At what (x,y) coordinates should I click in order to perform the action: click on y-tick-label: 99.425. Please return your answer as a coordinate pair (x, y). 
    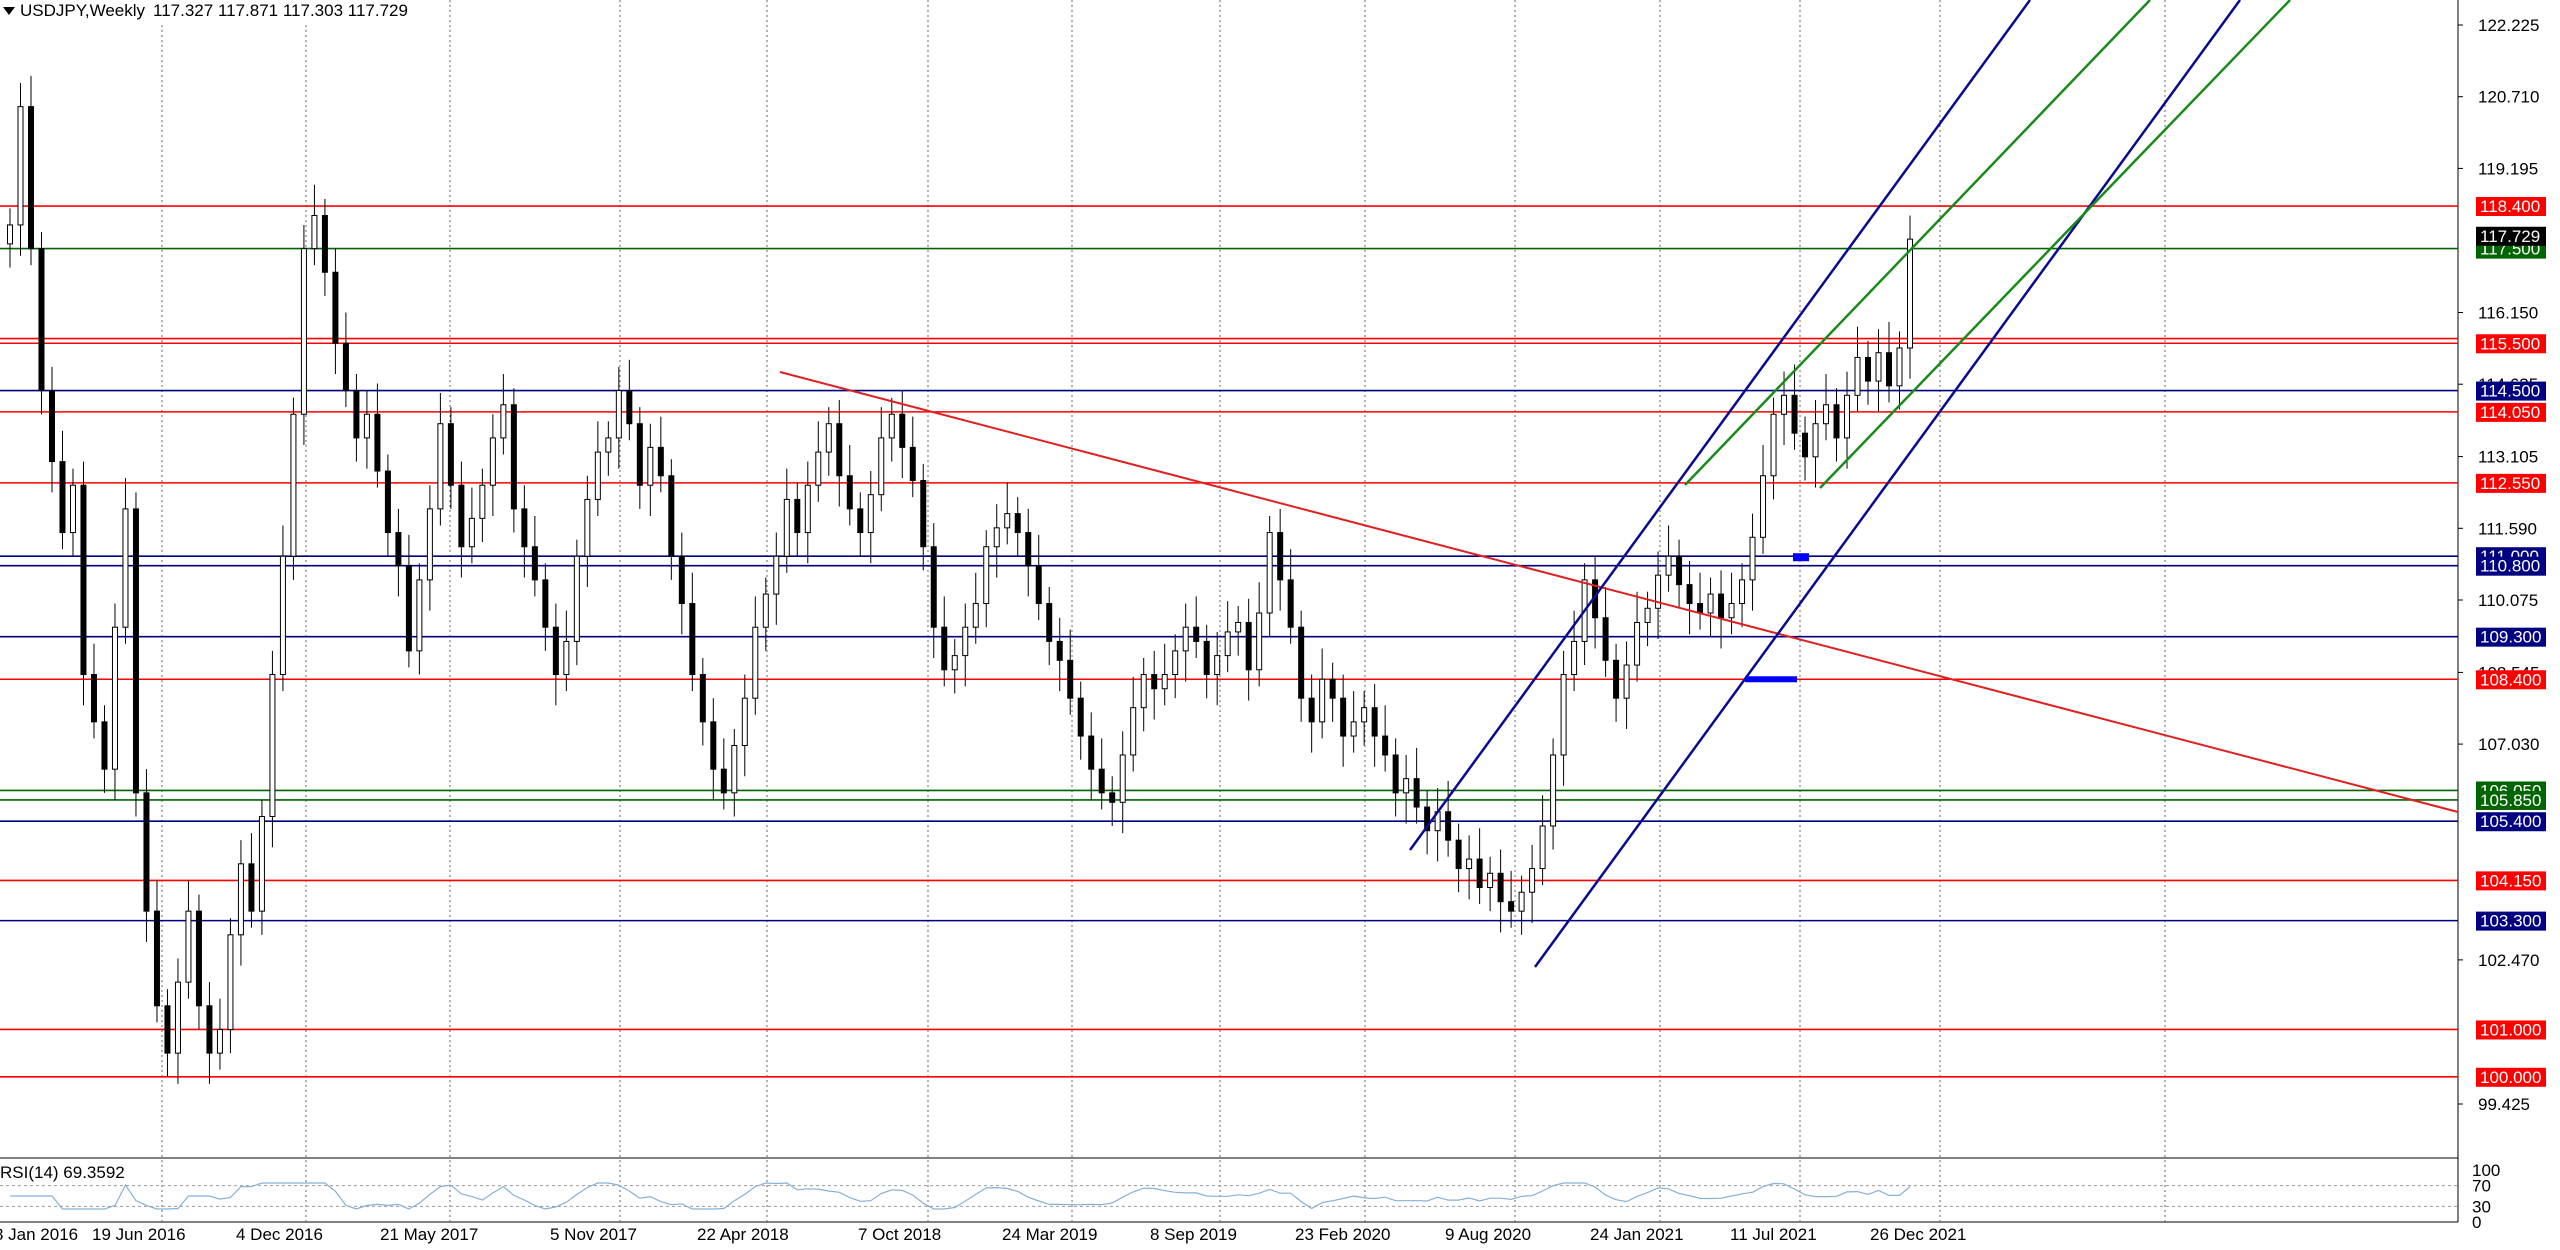
    Looking at the image, I should click on (2504, 1104).